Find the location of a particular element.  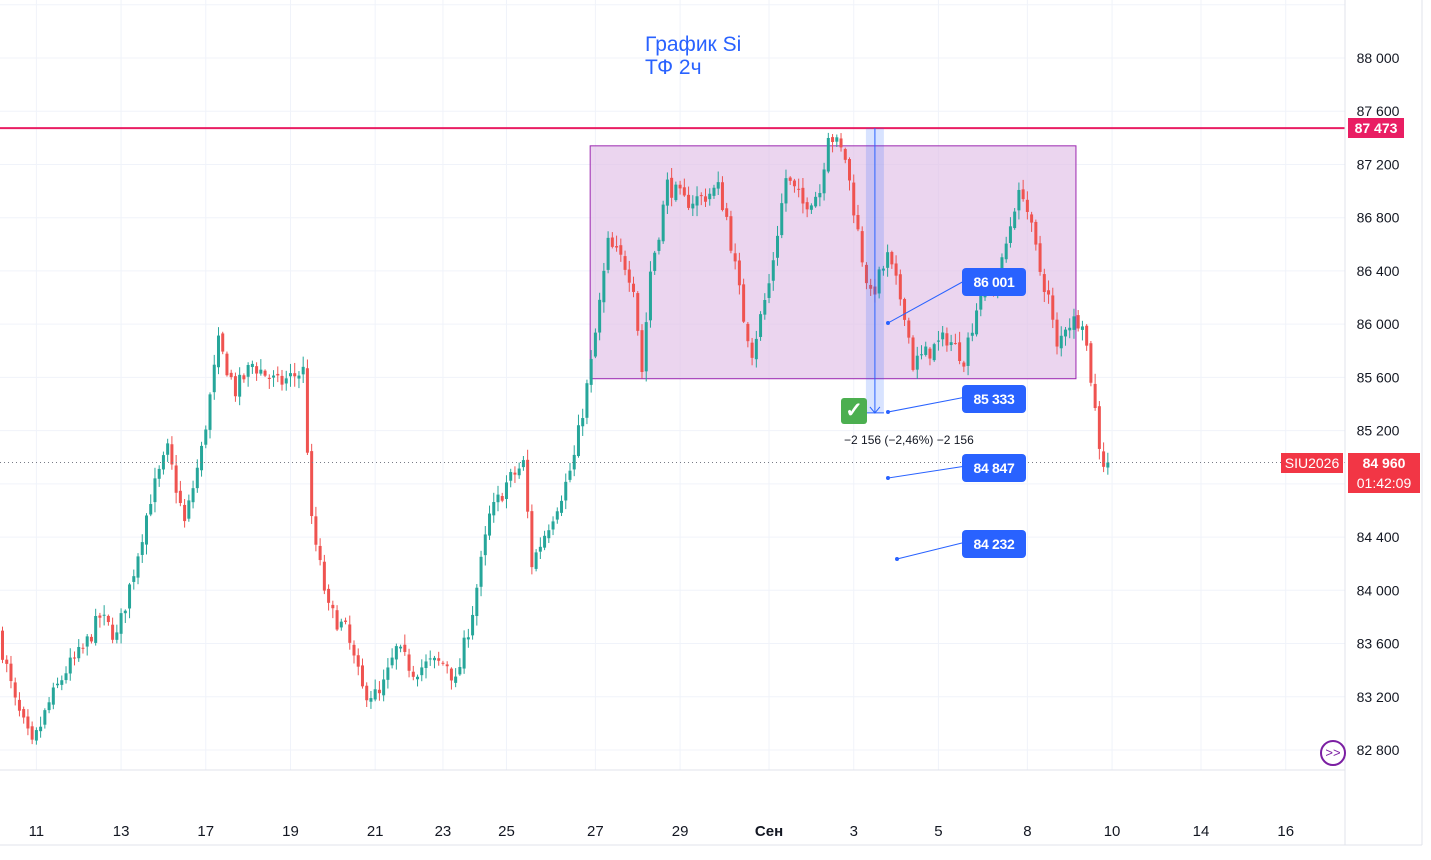

target-label-86001: 86 001 is located at coordinates (994, 282).